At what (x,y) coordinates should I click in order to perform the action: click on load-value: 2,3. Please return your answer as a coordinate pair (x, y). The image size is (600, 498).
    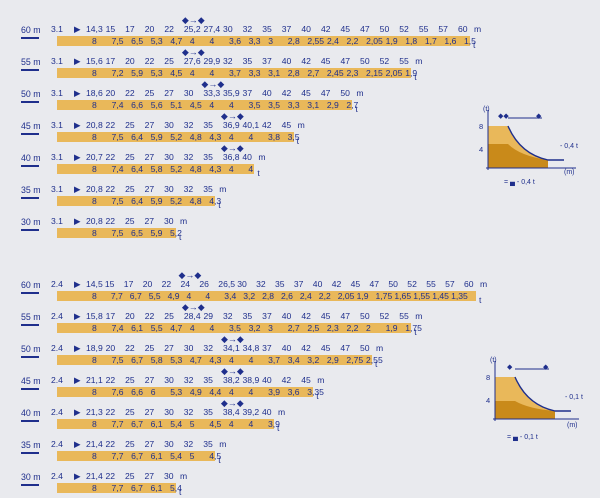
    Looking at the image, I should click on (332, 328).